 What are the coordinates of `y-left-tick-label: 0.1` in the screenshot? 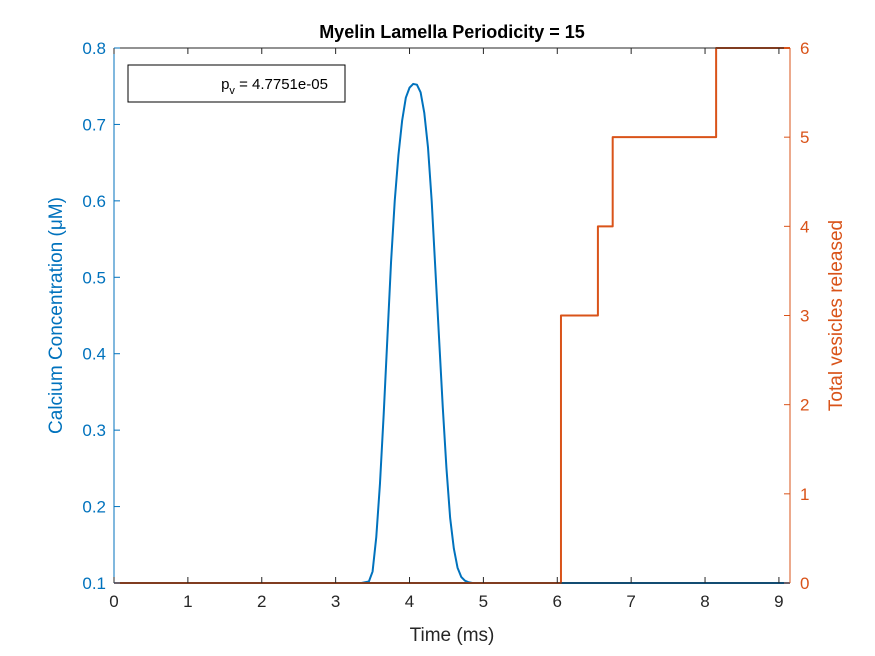 It's located at (94, 583).